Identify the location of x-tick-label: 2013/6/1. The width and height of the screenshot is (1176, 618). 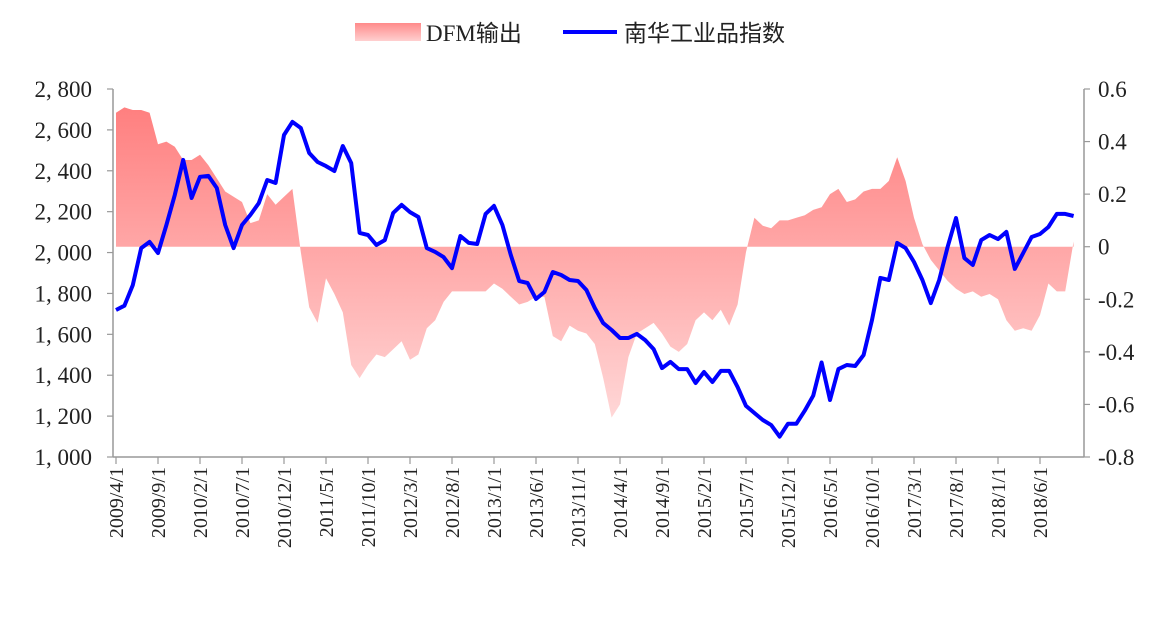
(537, 502).